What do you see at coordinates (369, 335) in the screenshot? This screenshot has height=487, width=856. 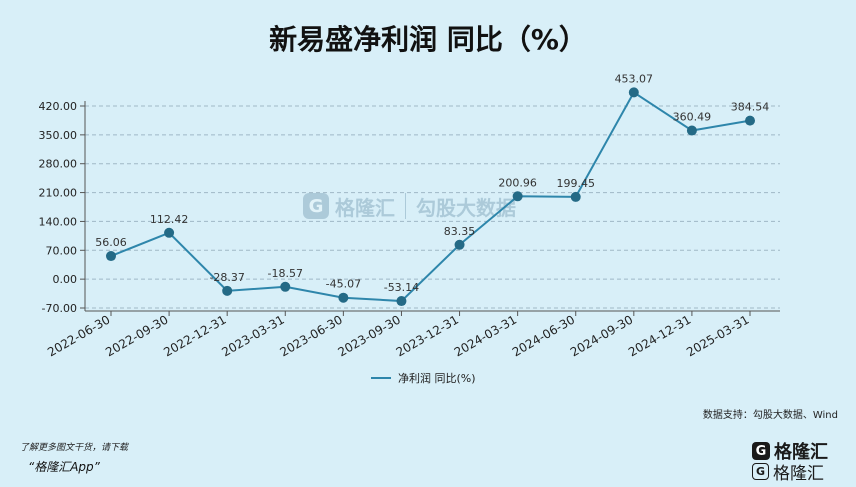 I see `x-tick-label: 2023-09-30` at bounding box center [369, 335].